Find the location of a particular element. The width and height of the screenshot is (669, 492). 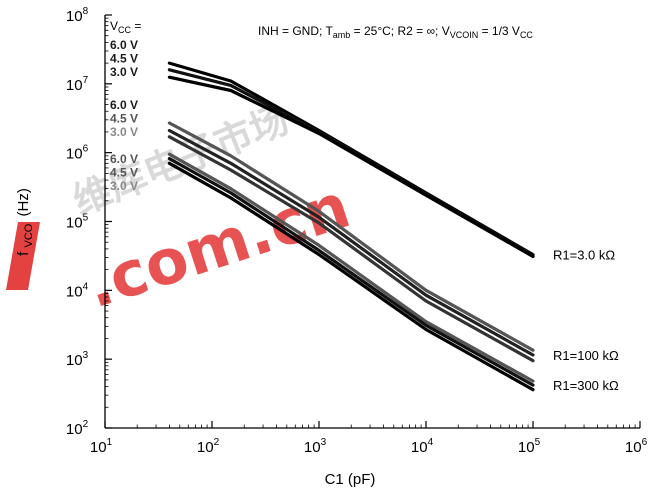

watermark-red-bar is located at coordinates (23, 256).